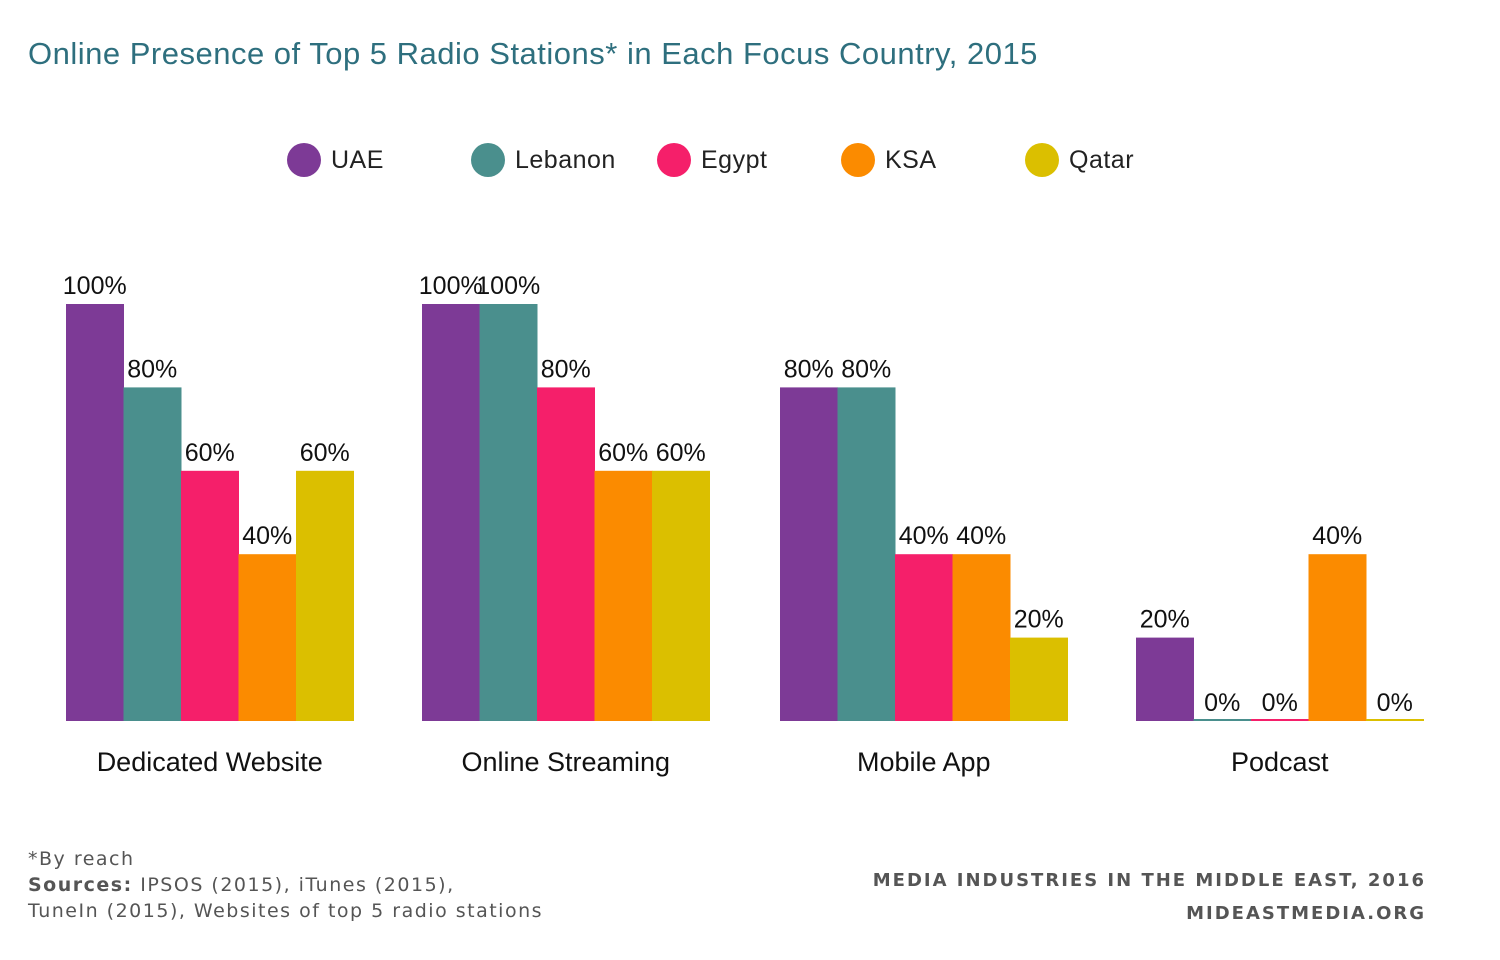 The image size is (1500, 960). What do you see at coordinates (293, 885) in the screenshot?
I see `sources-line-1: IPSOS (2015), iTunes (2015),` at bounding box center [293, 885].